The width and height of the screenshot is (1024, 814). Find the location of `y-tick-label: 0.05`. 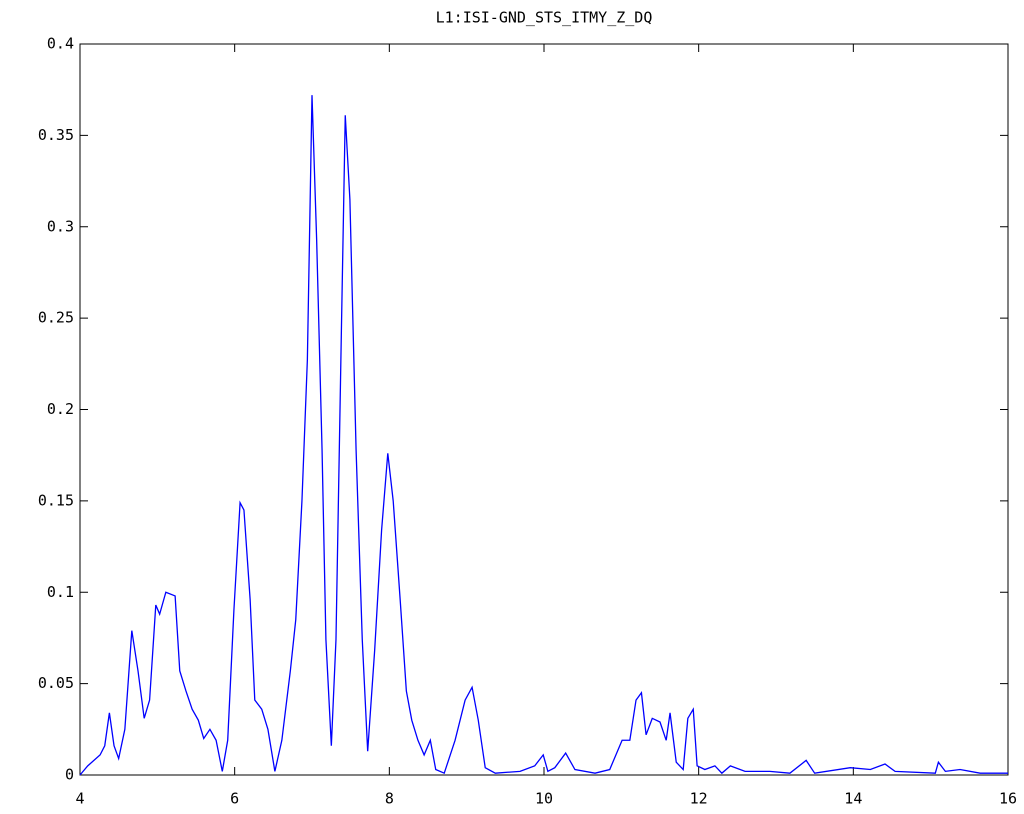

y-tick-label: 0.05 is located at coordinates (56, 683).